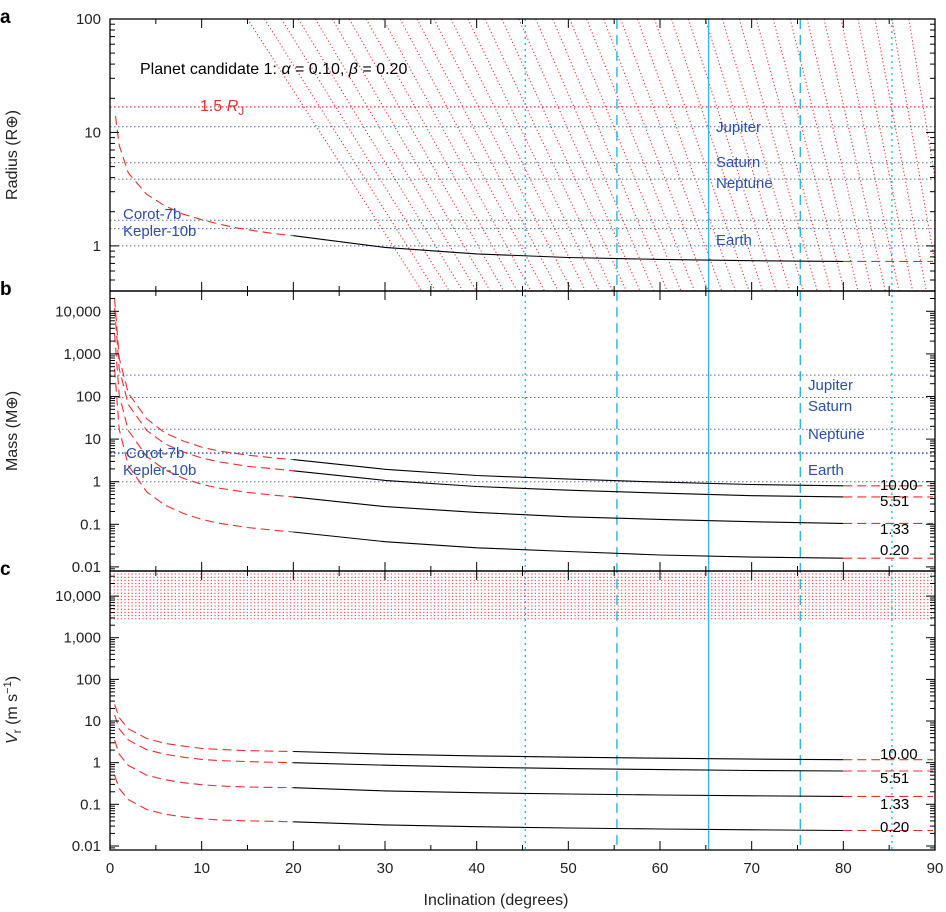 Image resolution: width=946 pixels, height=912 pixels. What do you see at coordinates (476, 868) in the screenshot?
I see `x-tick-label: 40` at bounding box center [476, 868].